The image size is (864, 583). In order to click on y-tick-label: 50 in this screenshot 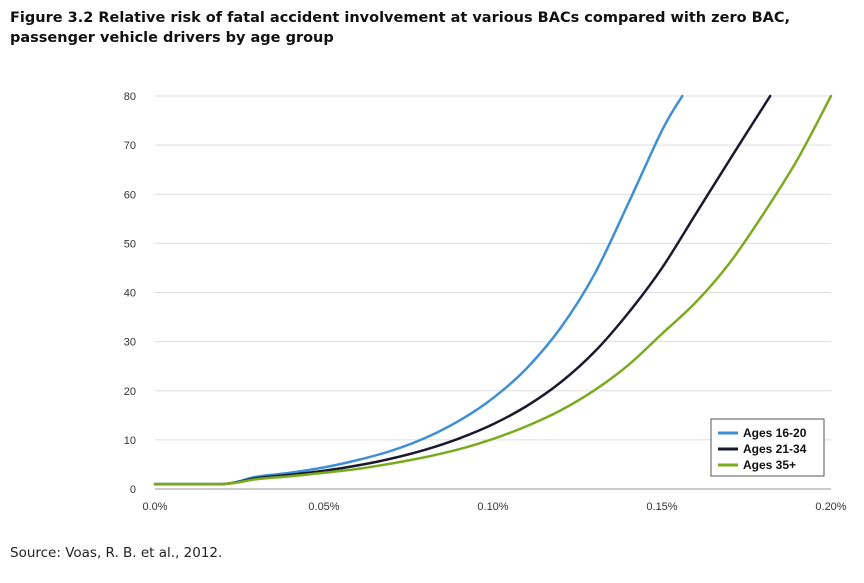, I will do `click(130, 244)`.